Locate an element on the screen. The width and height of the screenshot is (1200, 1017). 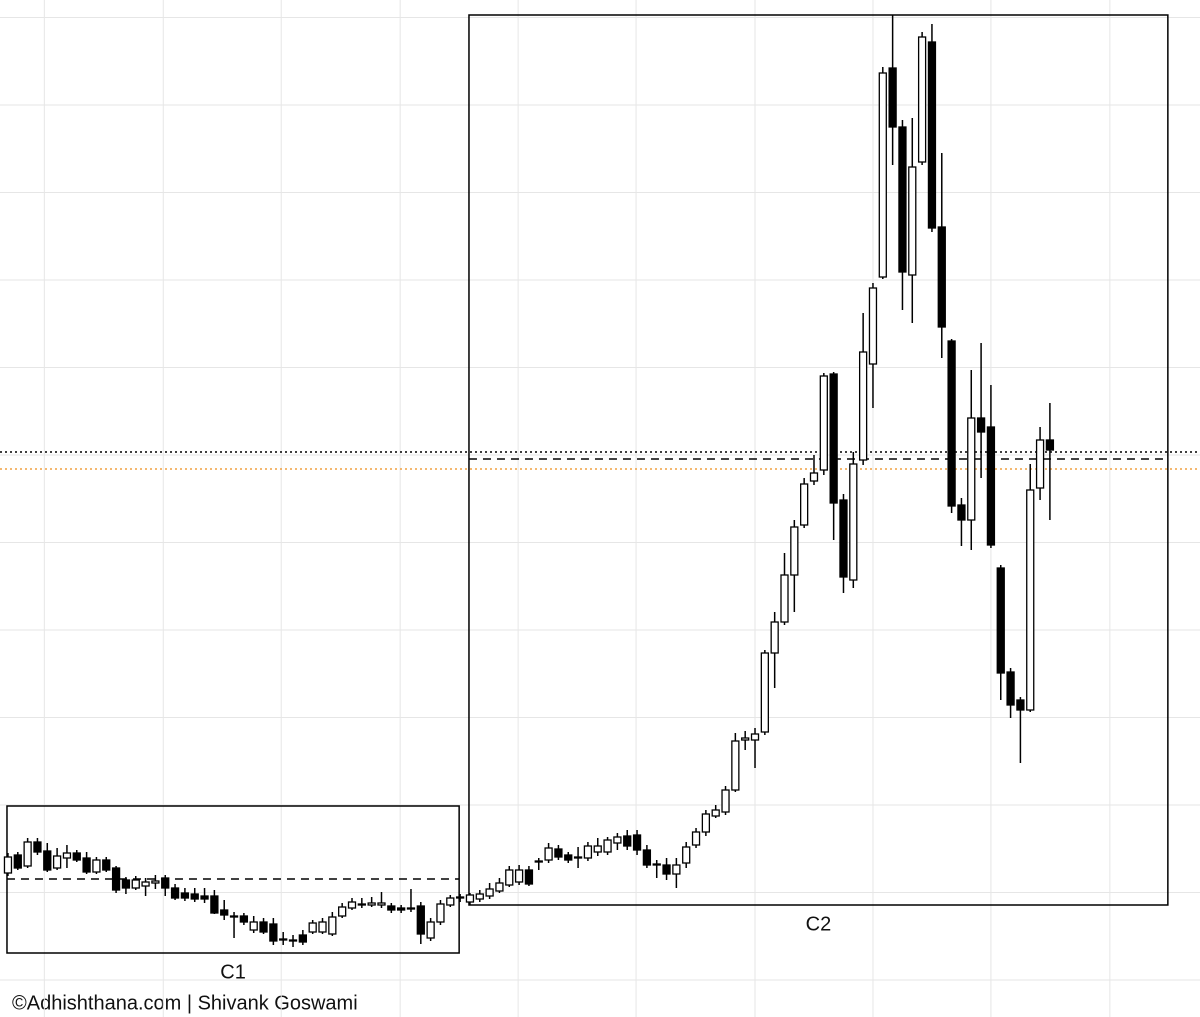
box-label: C2 is located at coordinates (819, 924).